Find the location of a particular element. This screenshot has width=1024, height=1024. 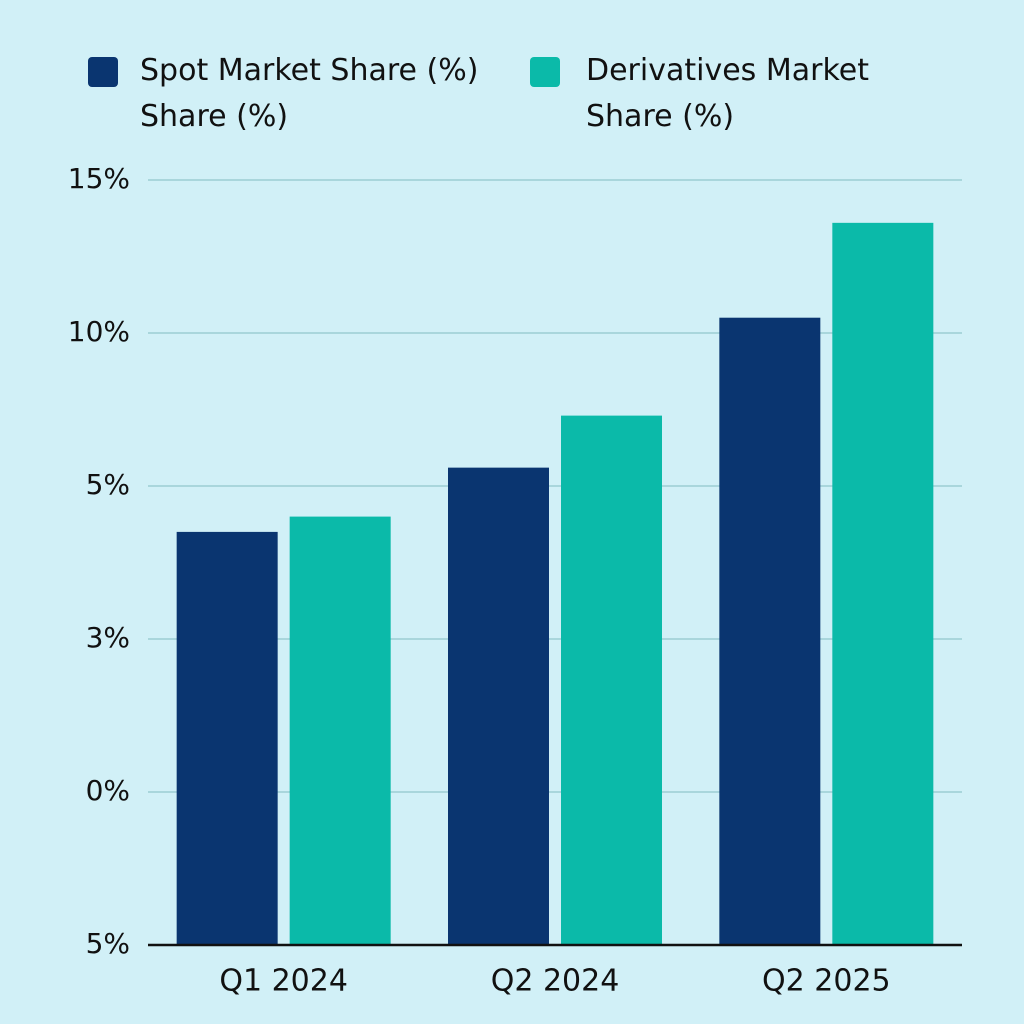

x-tick-label: Q1 2024 is located at coordinates (283, 981).